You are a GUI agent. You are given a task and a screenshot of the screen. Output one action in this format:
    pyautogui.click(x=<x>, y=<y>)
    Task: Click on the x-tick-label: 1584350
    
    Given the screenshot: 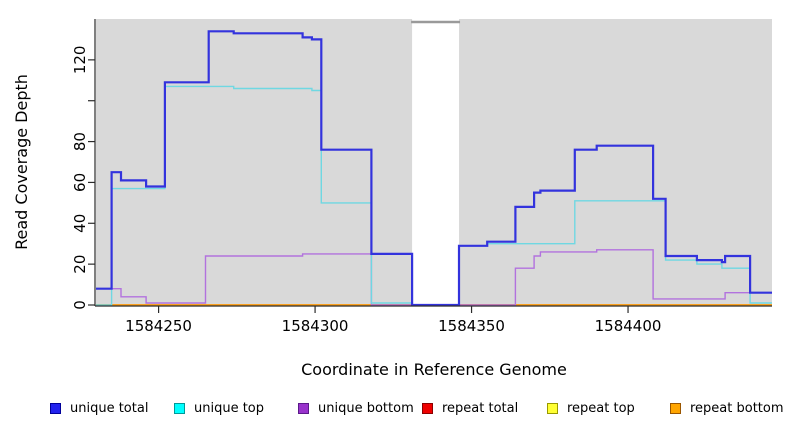 What is the action you would take?
    pyautogui.click(x=471, y=326)
    